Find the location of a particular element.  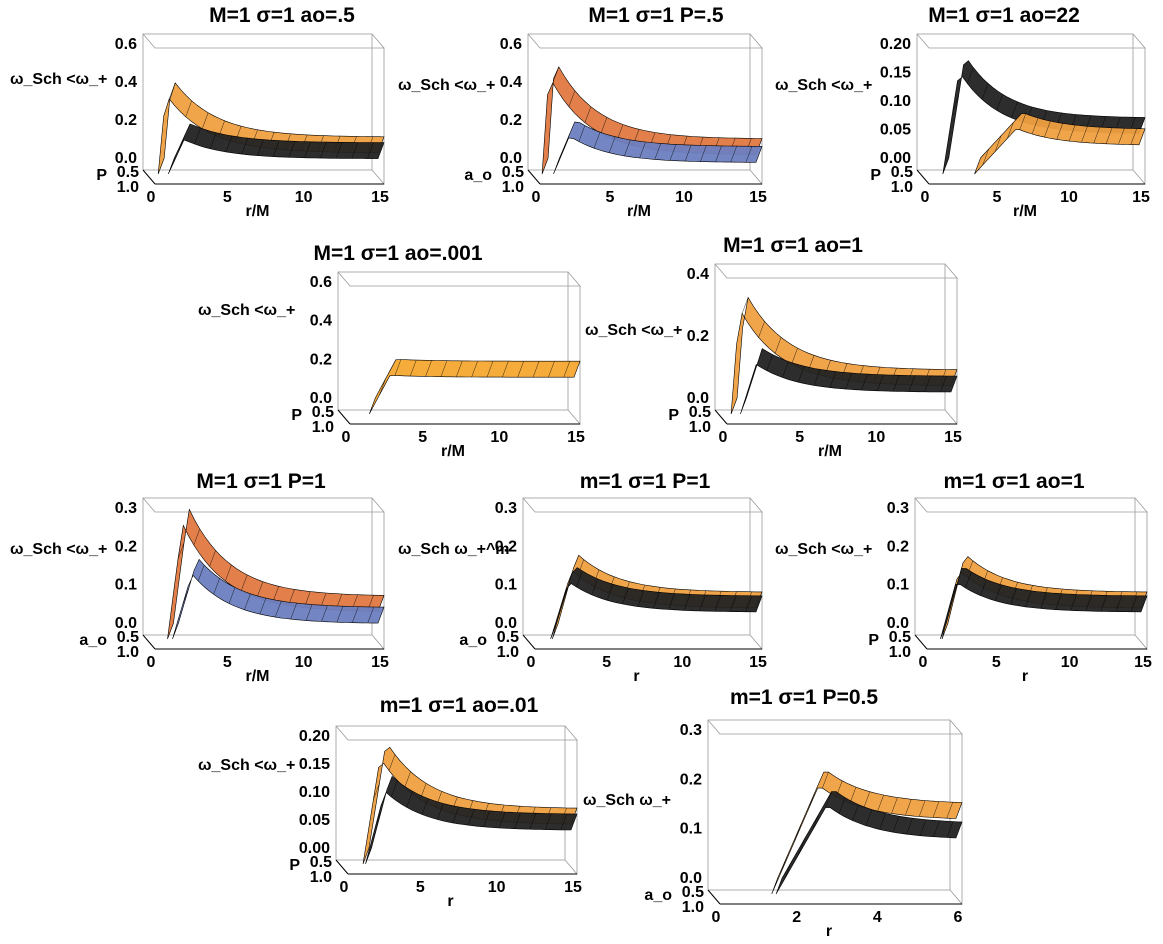

z-axis-label: ω_Sch ω_+^m is located at coordinates (454, 549).